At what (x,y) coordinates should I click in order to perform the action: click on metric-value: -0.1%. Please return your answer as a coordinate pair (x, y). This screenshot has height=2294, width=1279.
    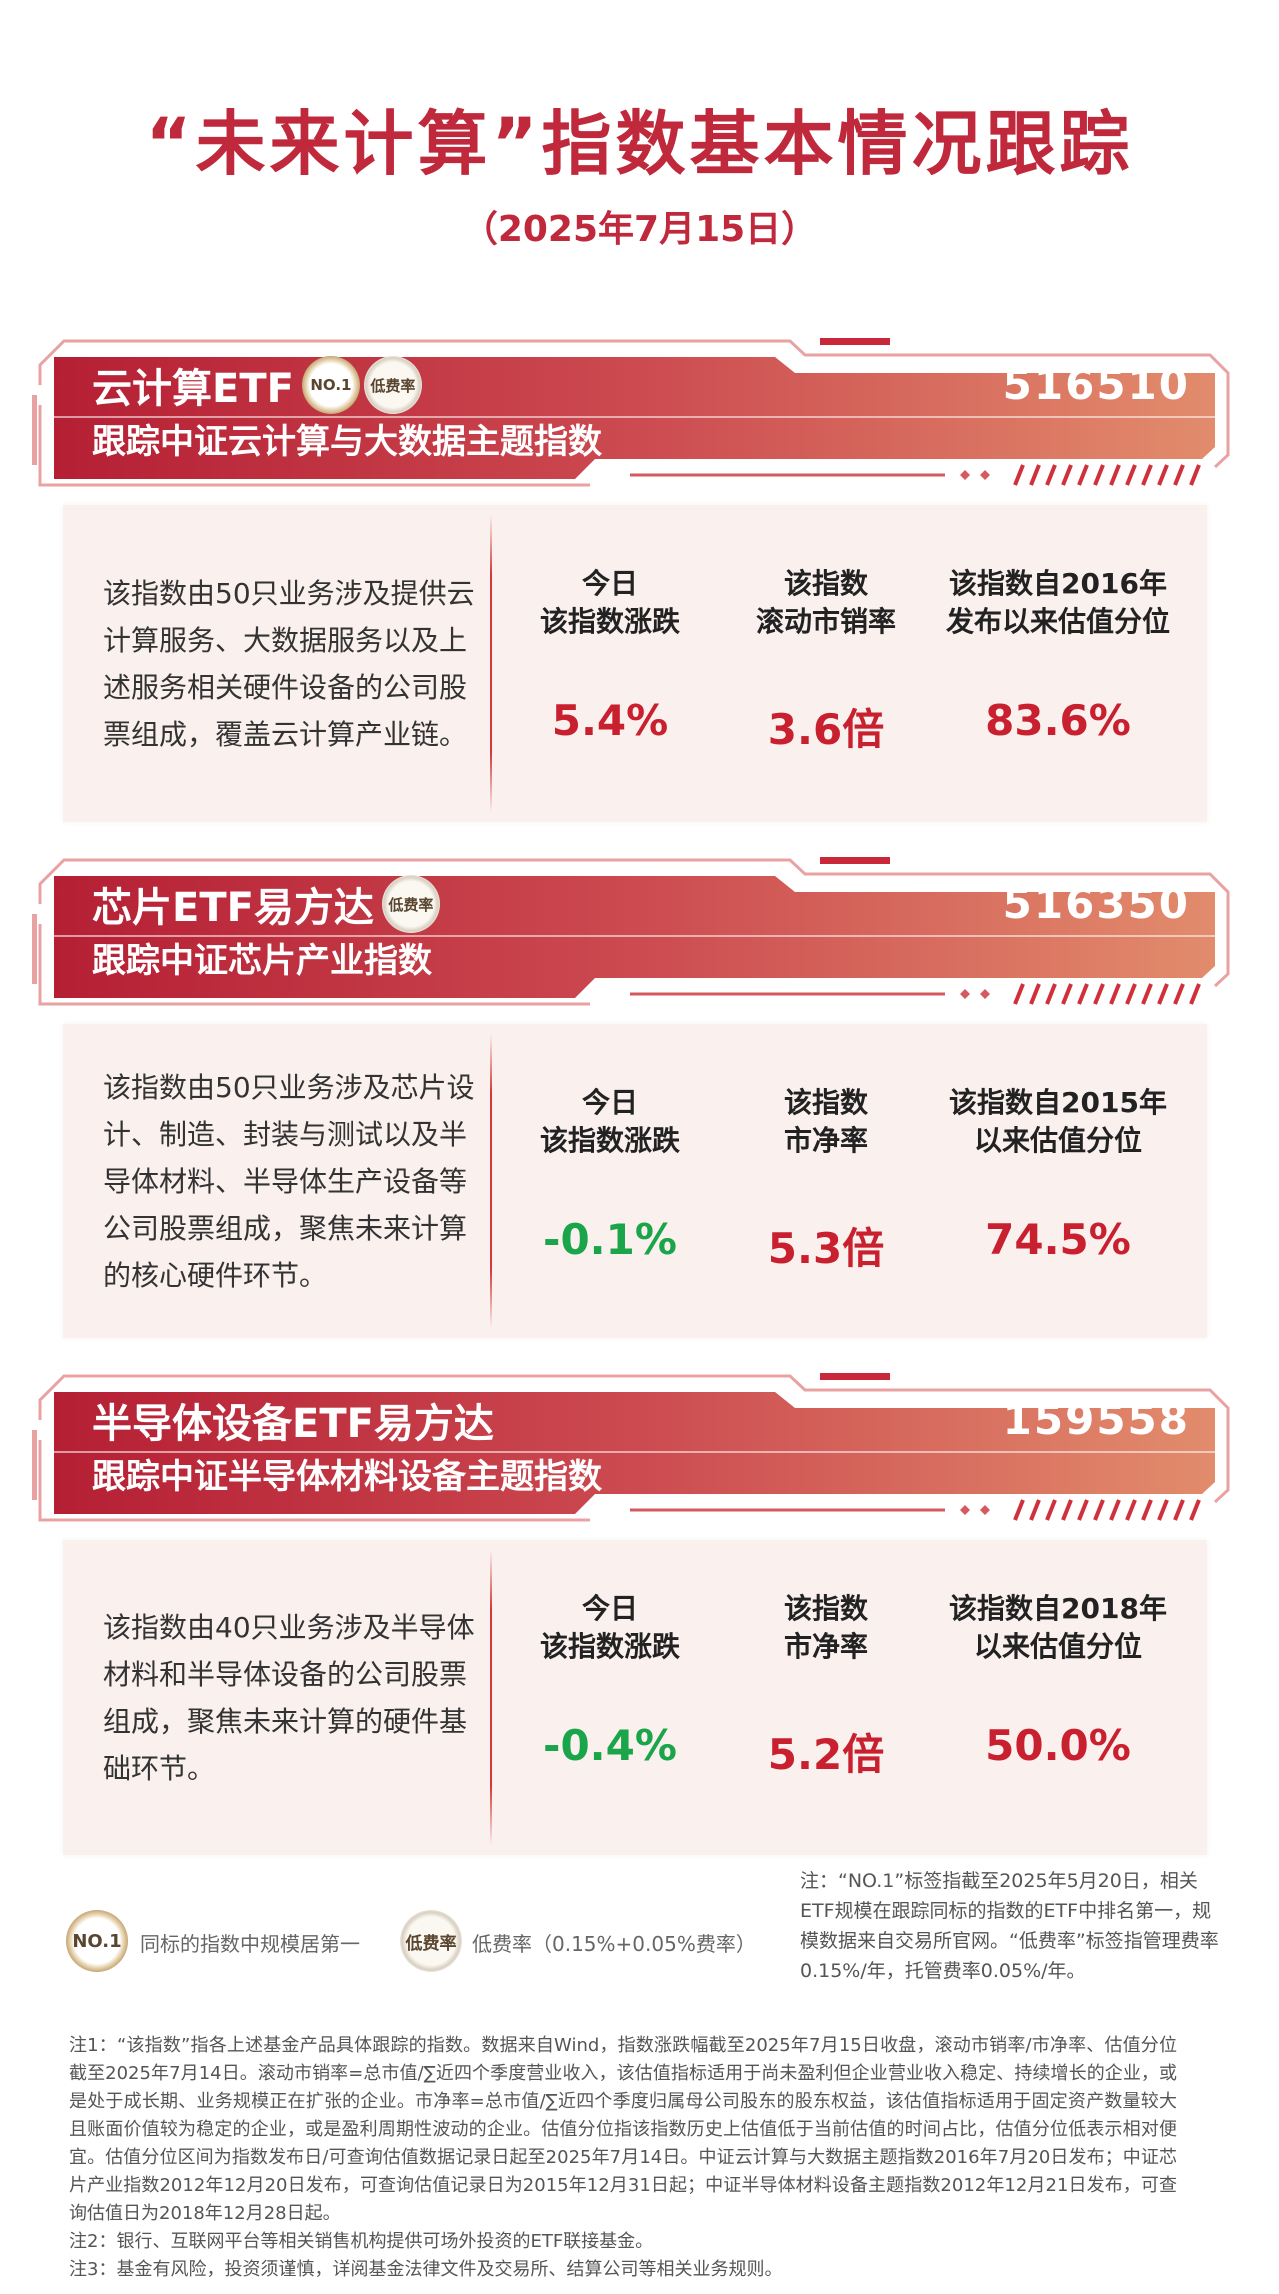
    Looking at the image, I should click on (610, 1239).